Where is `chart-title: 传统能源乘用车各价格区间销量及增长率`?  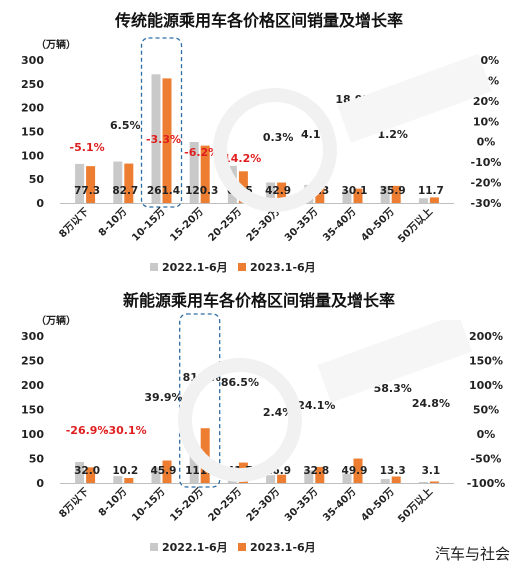 chart-title: 传统能源乘用车各价格区间销量及增长率 is located at coordinates (258, 20).